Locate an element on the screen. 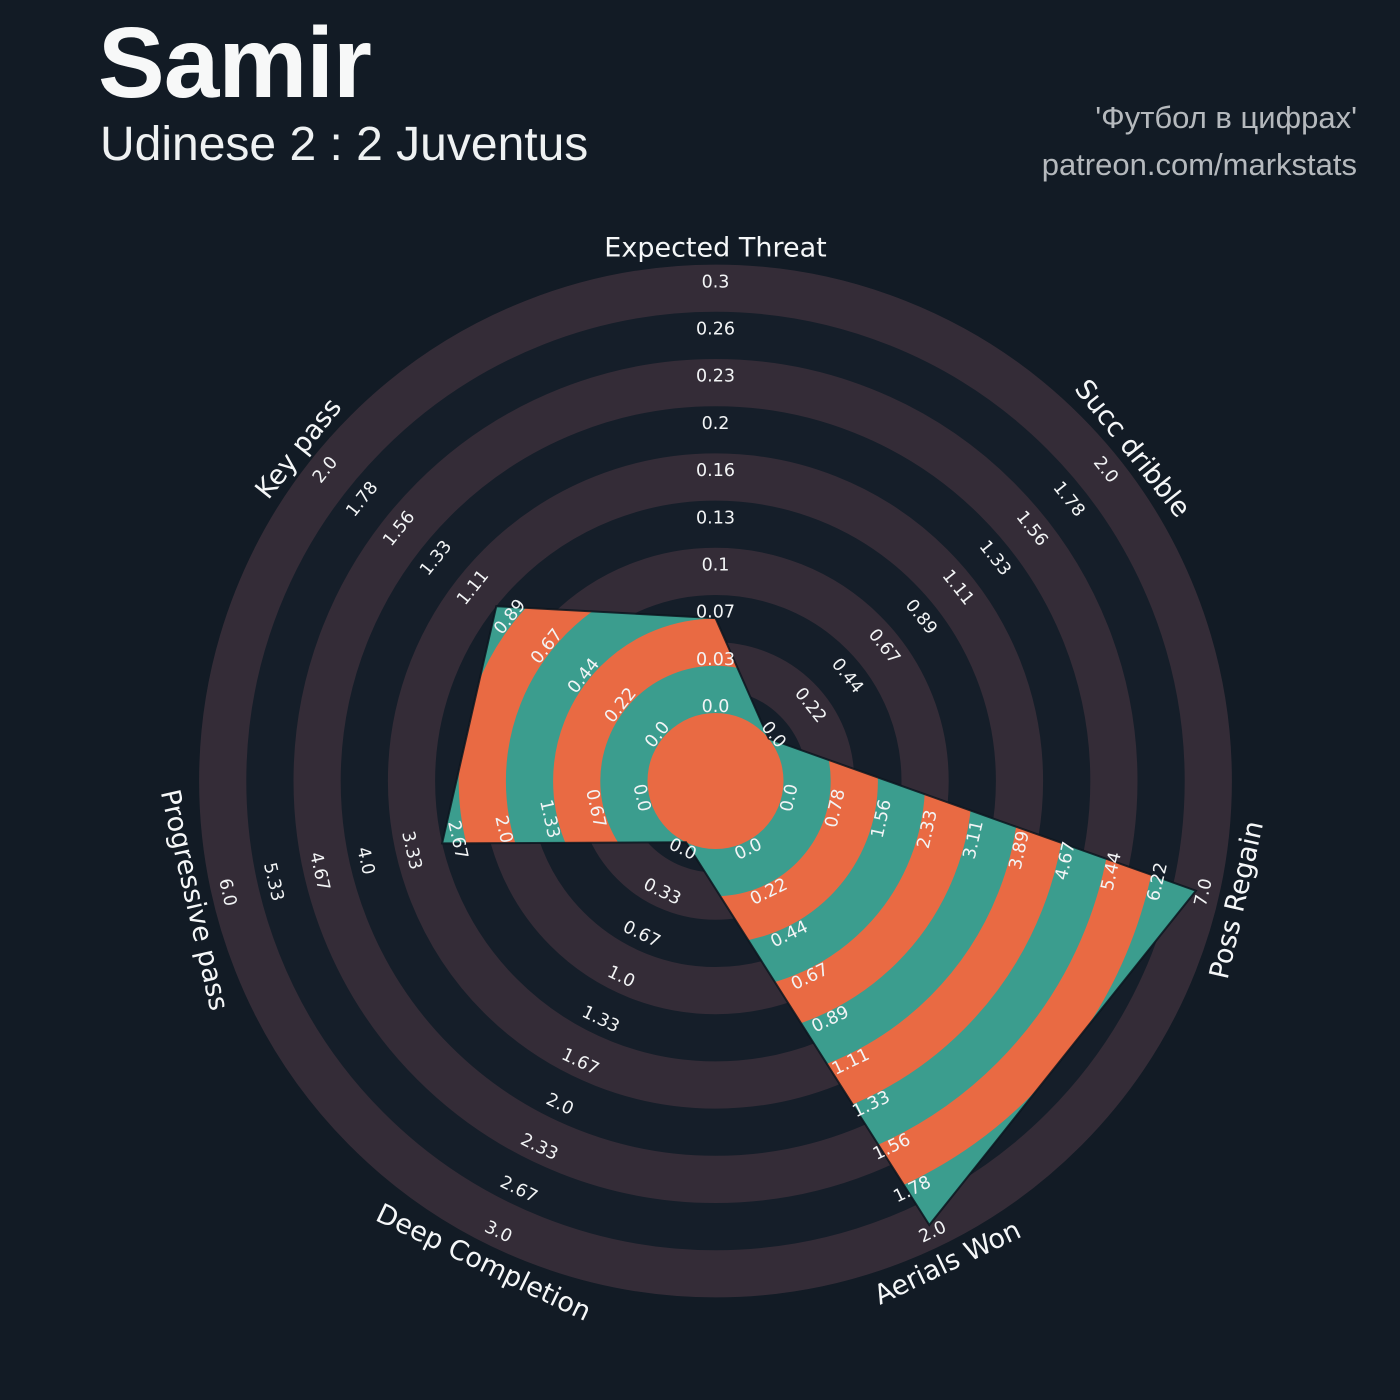 This screenshot has height=1400, width=1400. watermark-brand: 'Футбол в цифрах' is located at coordinates (1226, 117).